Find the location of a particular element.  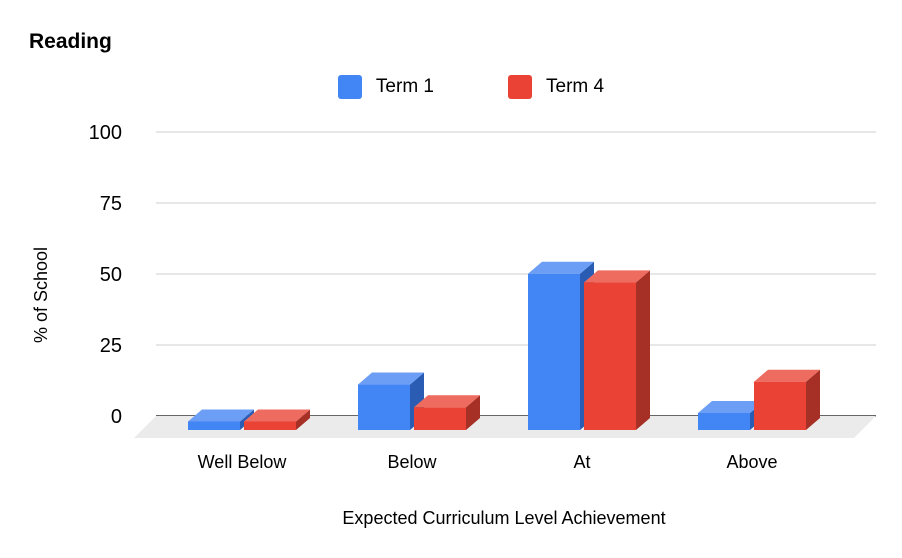

floor-plane is located at coordinates (505, 427).